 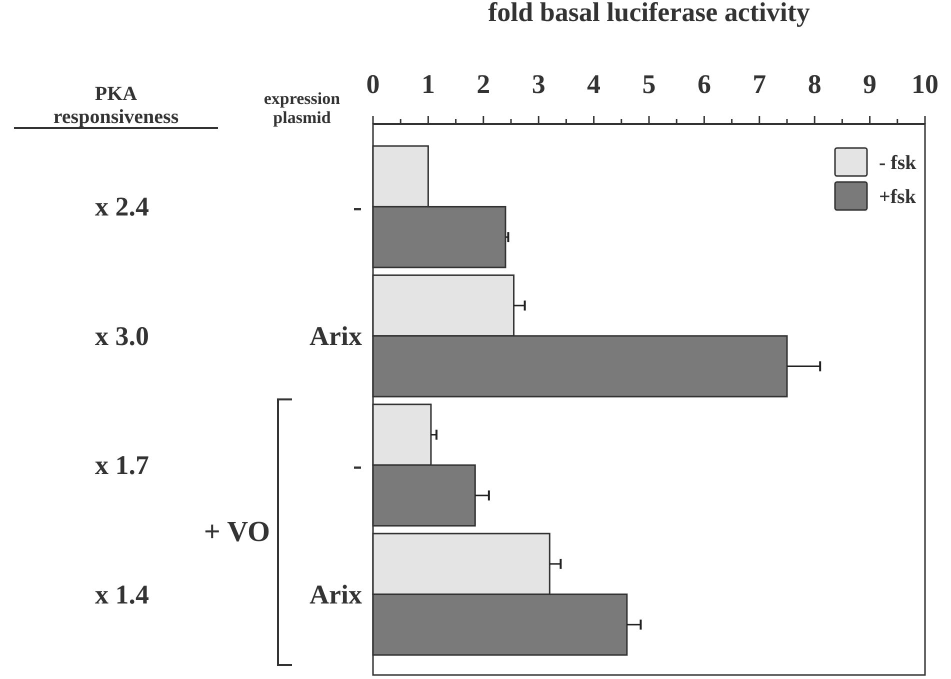 What do you see at coordinates (237, 532) in the screenshot?
I see `text: + VO` at bounding box center [237, 532].